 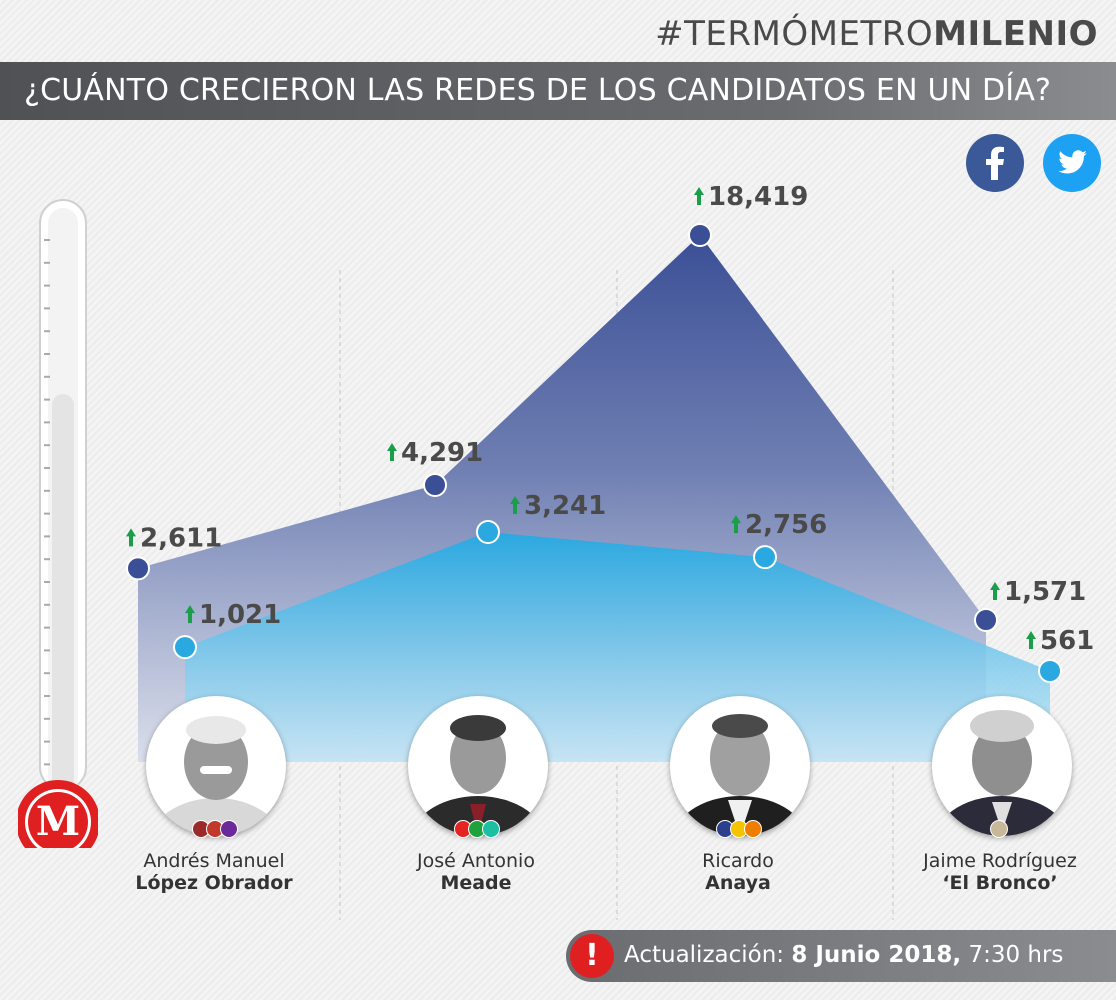 I want to click on facebook-value-label: 2,611, so click(x=181, y=538).